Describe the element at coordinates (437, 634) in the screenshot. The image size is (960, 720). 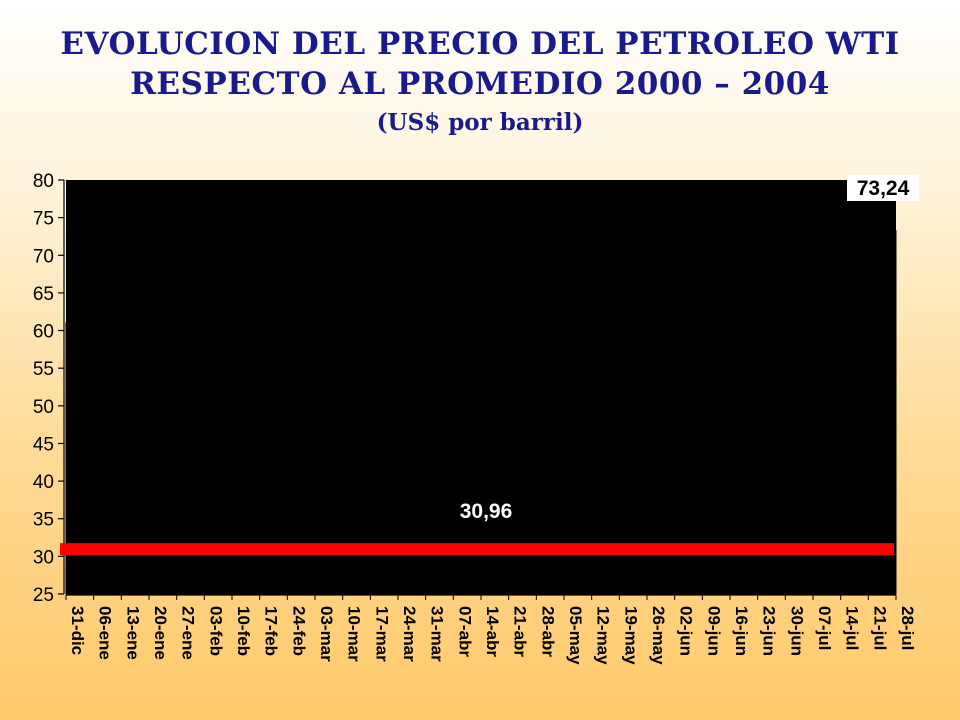
I see `x-tick-label: 31-mar` at that location.